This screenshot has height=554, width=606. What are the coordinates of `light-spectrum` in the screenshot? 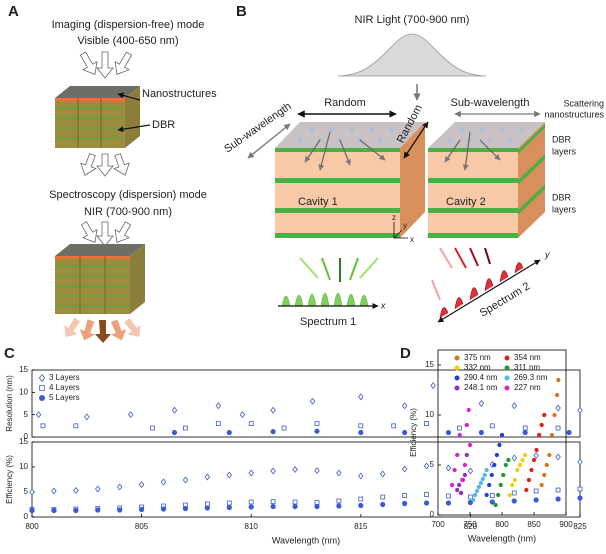 It's located at (412, 55).